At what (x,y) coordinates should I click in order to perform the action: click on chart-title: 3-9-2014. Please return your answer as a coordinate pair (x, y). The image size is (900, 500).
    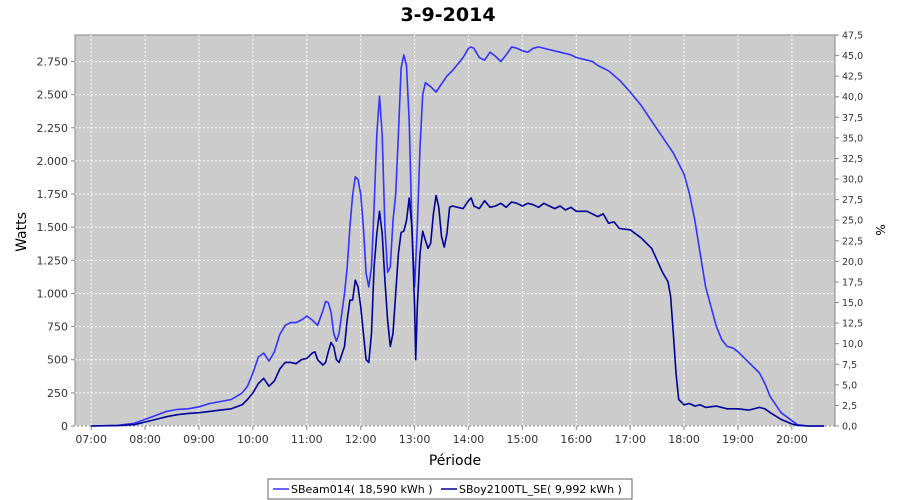
    Looking at the image, I should click on (447, 15).